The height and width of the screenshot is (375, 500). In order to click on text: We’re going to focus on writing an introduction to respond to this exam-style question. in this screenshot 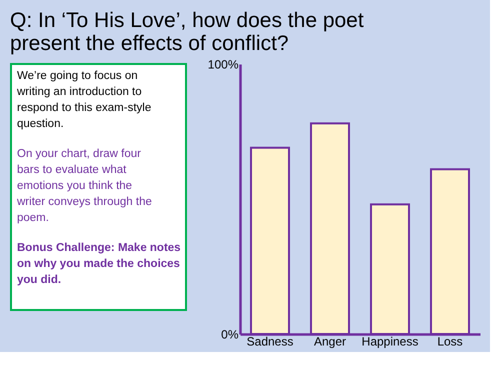, I will do `click(84, 100)`.